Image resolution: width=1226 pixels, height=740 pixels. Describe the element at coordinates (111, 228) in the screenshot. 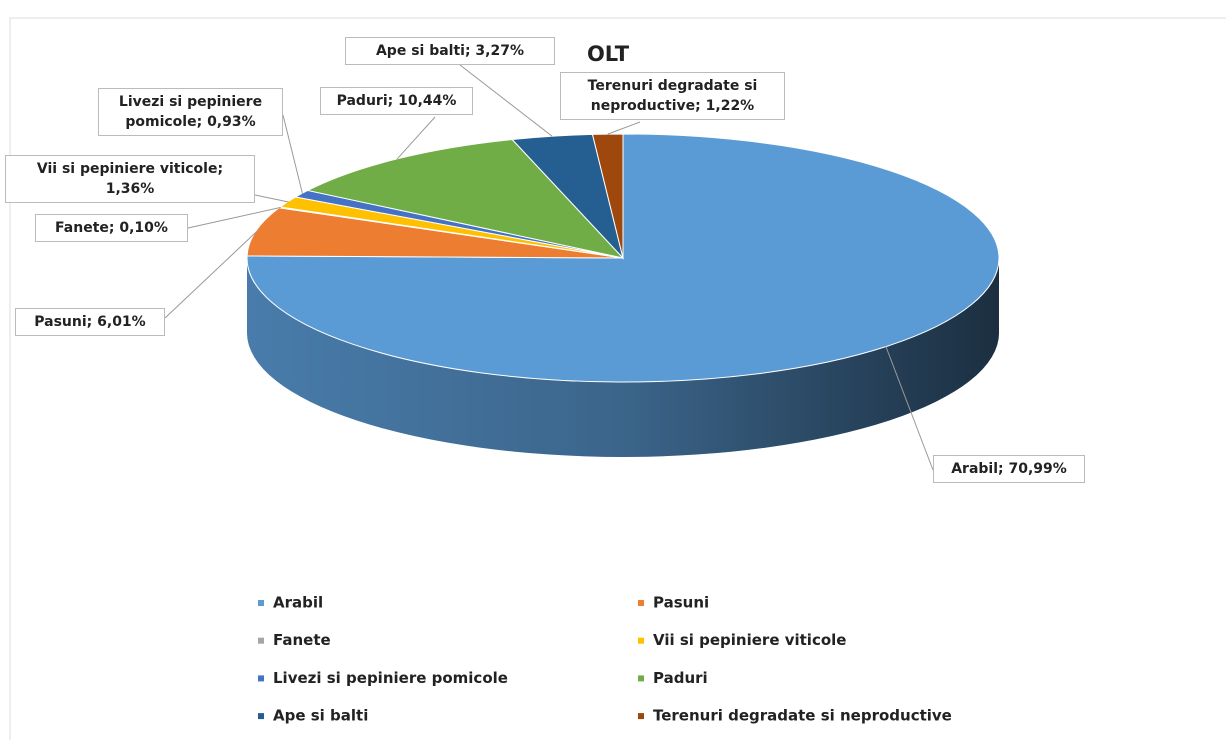

I see `data-label: Fanete; 0,10%` at that location.